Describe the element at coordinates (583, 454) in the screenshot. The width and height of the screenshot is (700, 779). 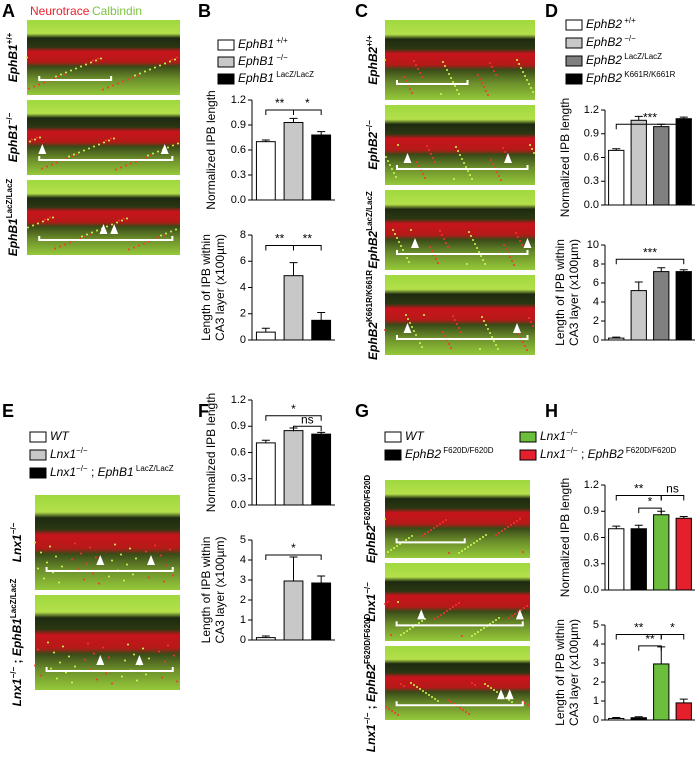
I see `label-part: ;` at that location.